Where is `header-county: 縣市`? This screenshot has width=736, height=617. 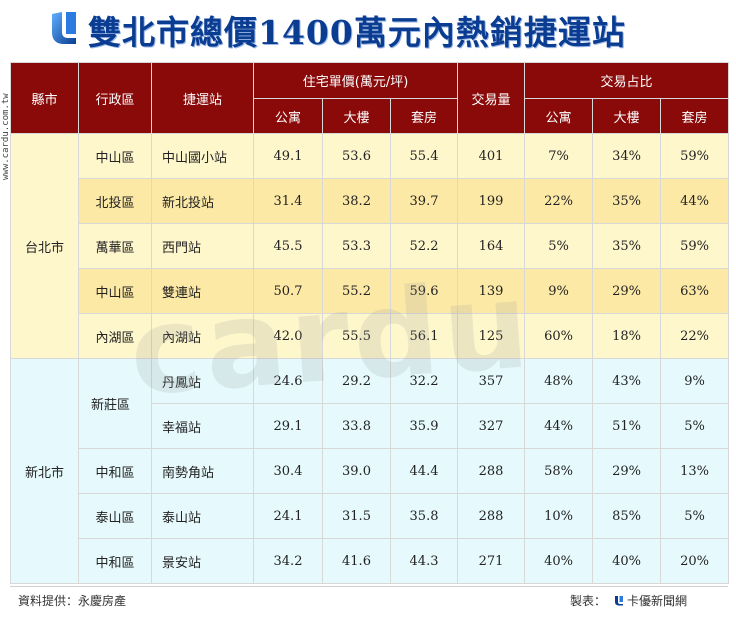
header-county: 縣市 is located at coordinates (44, 98).